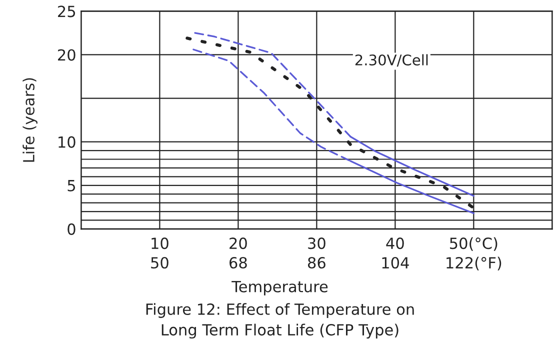 The width and height of the screenshot is (560, 349). I want to click on x2-tick-label: 50, so click(159, 262).